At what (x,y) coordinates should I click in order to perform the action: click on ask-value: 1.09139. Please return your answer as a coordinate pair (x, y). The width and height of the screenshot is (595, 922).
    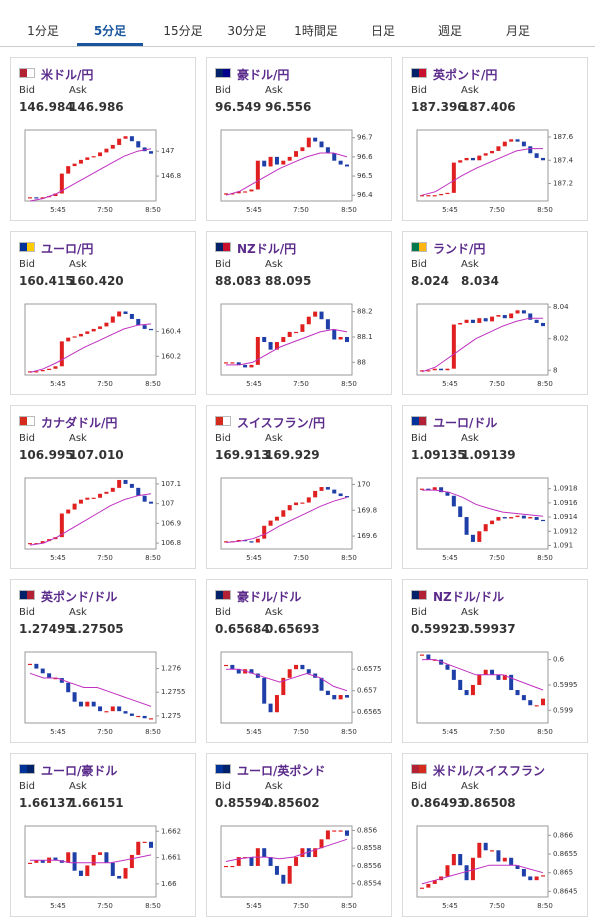
    Looking at the image, I should click on (488, 455).